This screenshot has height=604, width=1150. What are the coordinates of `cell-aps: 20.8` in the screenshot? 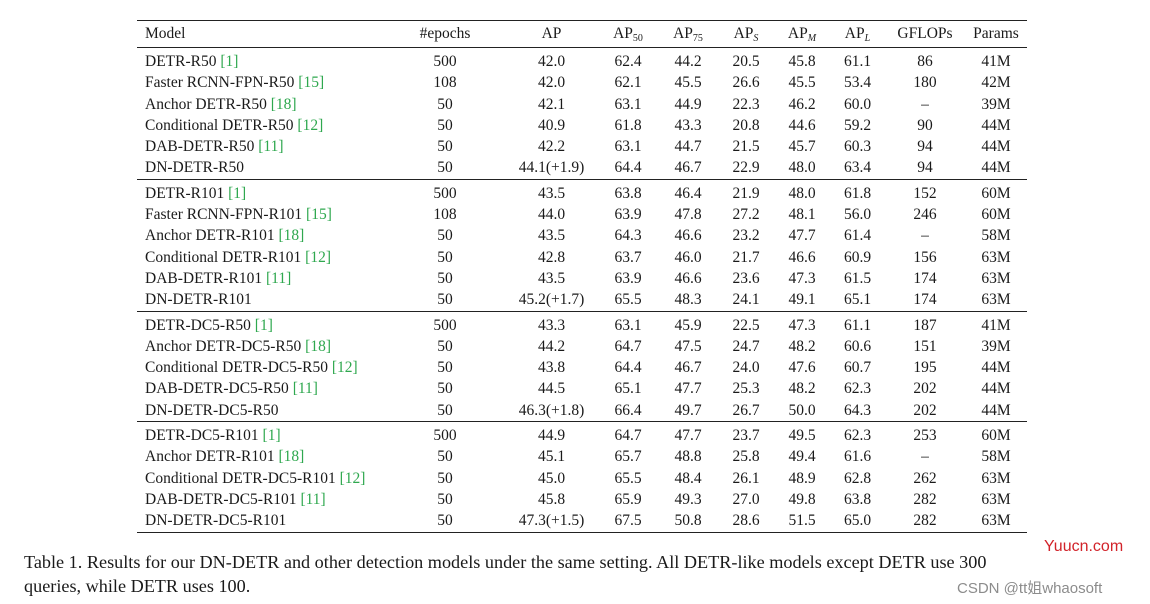 It's located at (746, 125).